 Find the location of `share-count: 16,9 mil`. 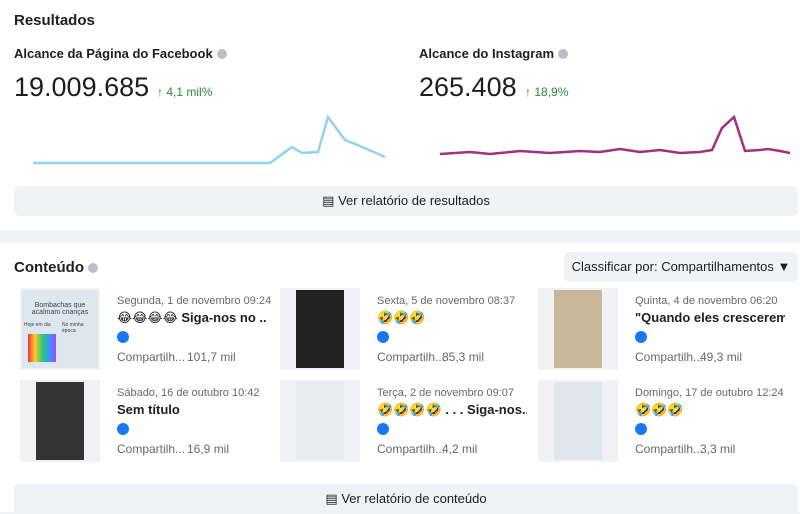

share-count: 16,9 mil is located at coordinates (208, 449).